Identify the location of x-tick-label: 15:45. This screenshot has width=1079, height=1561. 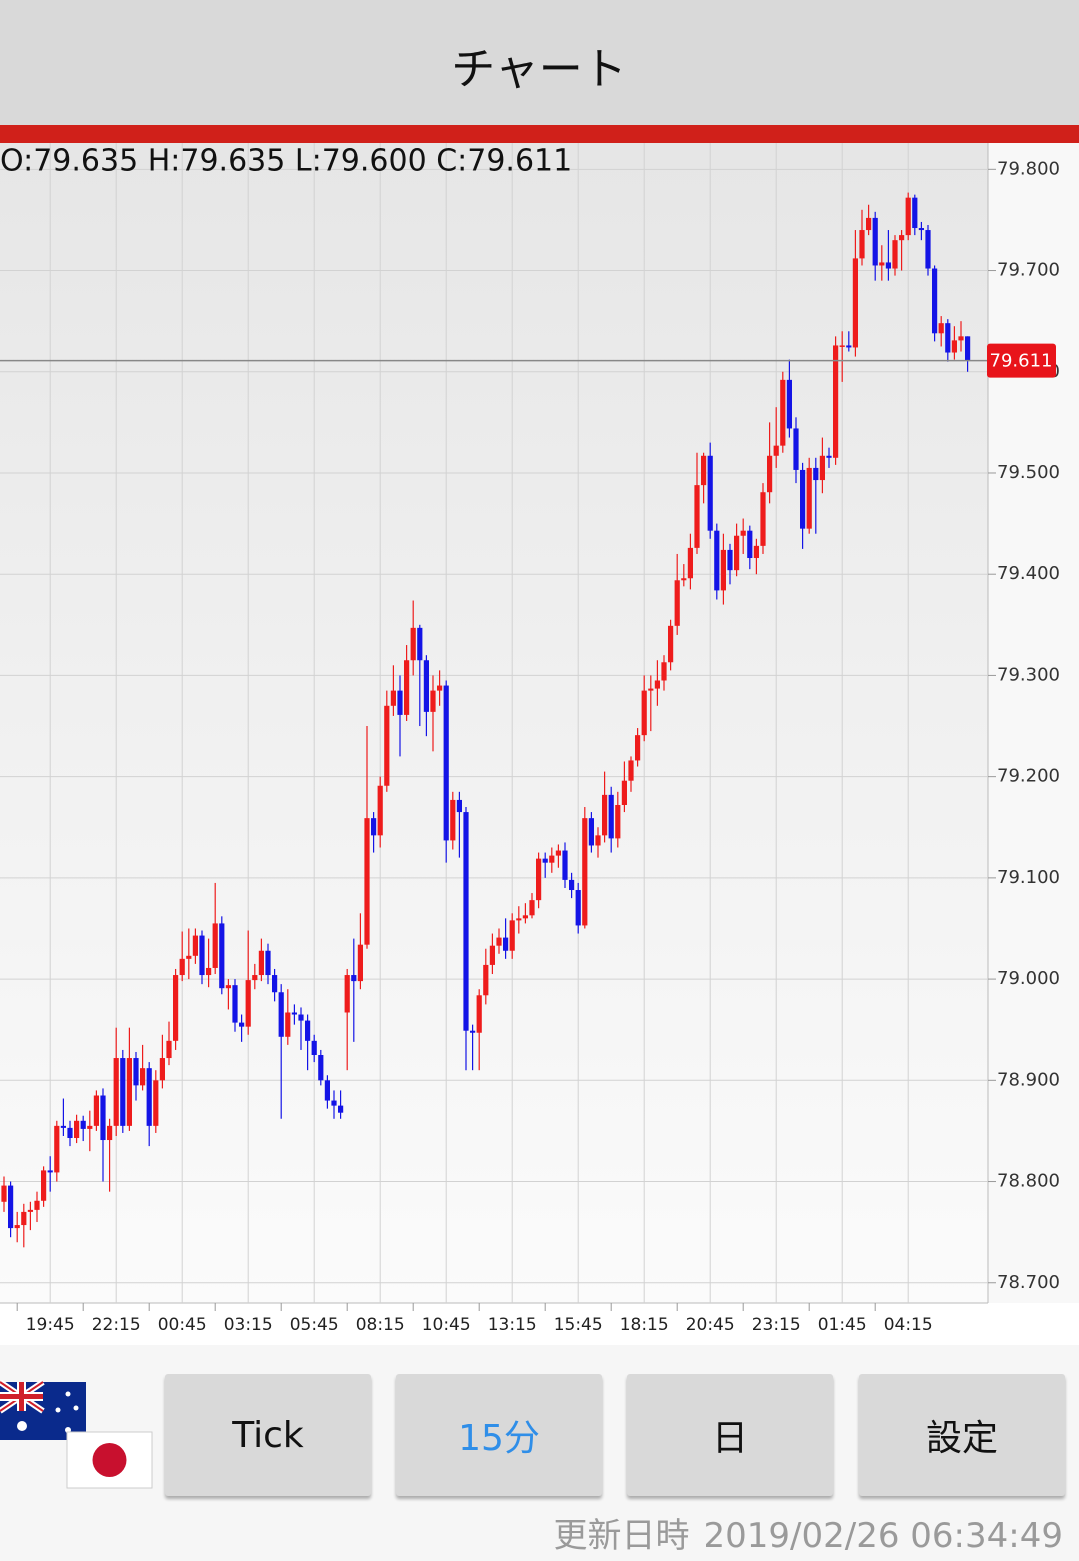
(578, 1325).